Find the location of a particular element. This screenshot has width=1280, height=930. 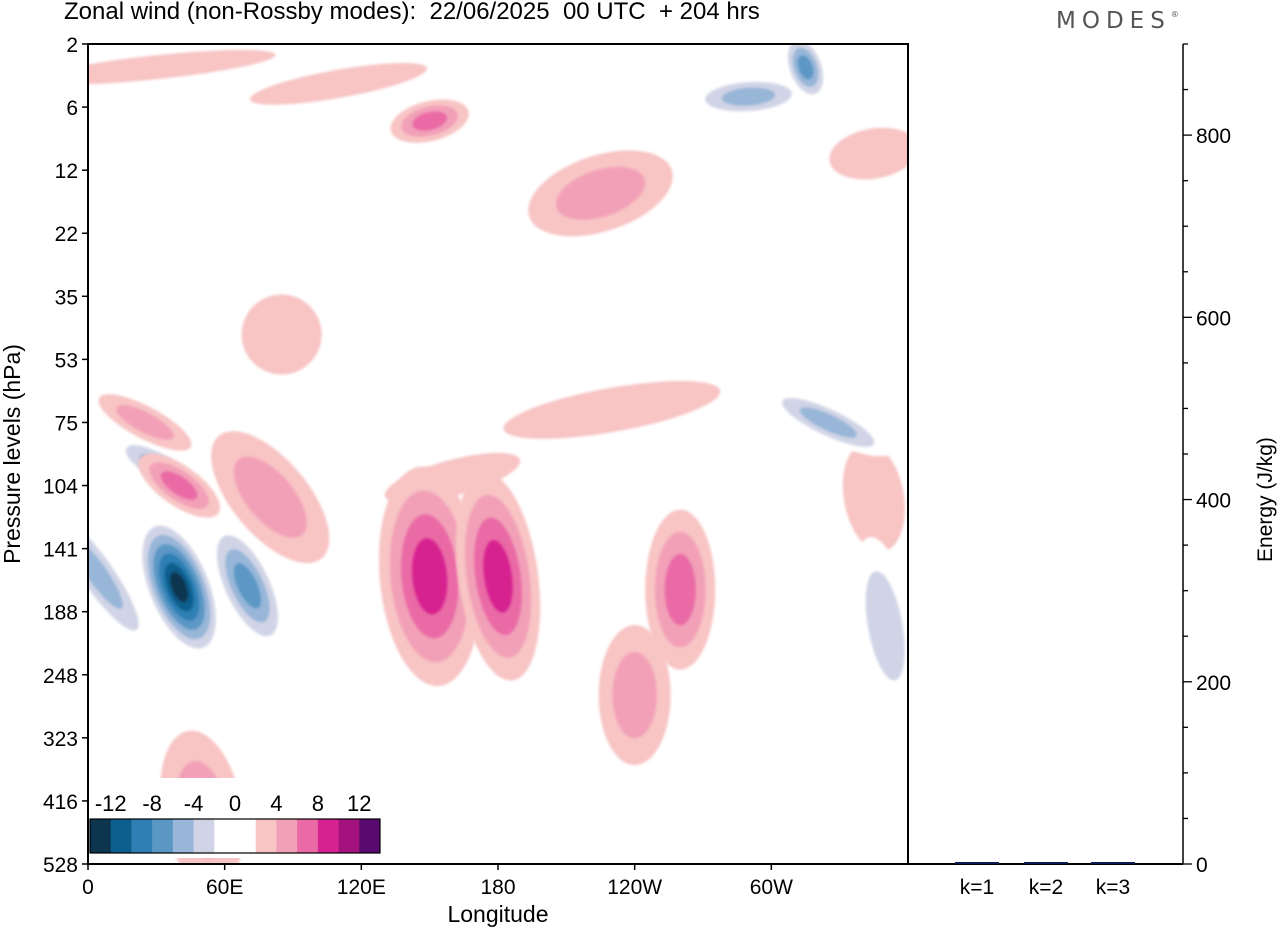

colorbar-label: 0 is located at coordinates (235, 803).